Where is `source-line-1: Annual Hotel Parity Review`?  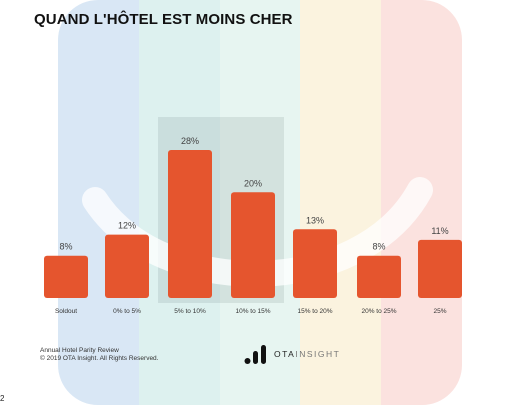
source-line-1: Annual Hotel Parity Review is located at coordinates (79, 350).